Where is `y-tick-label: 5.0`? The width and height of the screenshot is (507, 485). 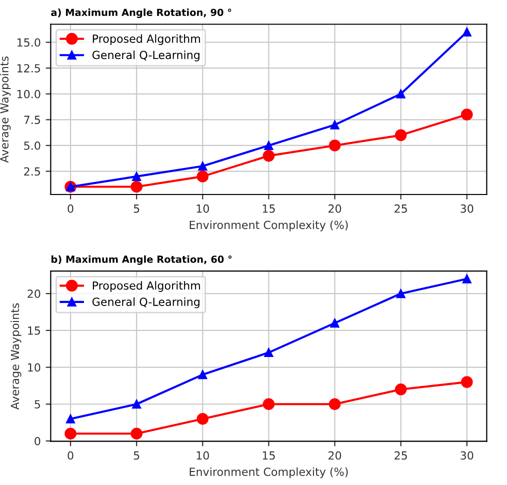 y-tick-label: 5.0 is located at coordinates (32, 145).